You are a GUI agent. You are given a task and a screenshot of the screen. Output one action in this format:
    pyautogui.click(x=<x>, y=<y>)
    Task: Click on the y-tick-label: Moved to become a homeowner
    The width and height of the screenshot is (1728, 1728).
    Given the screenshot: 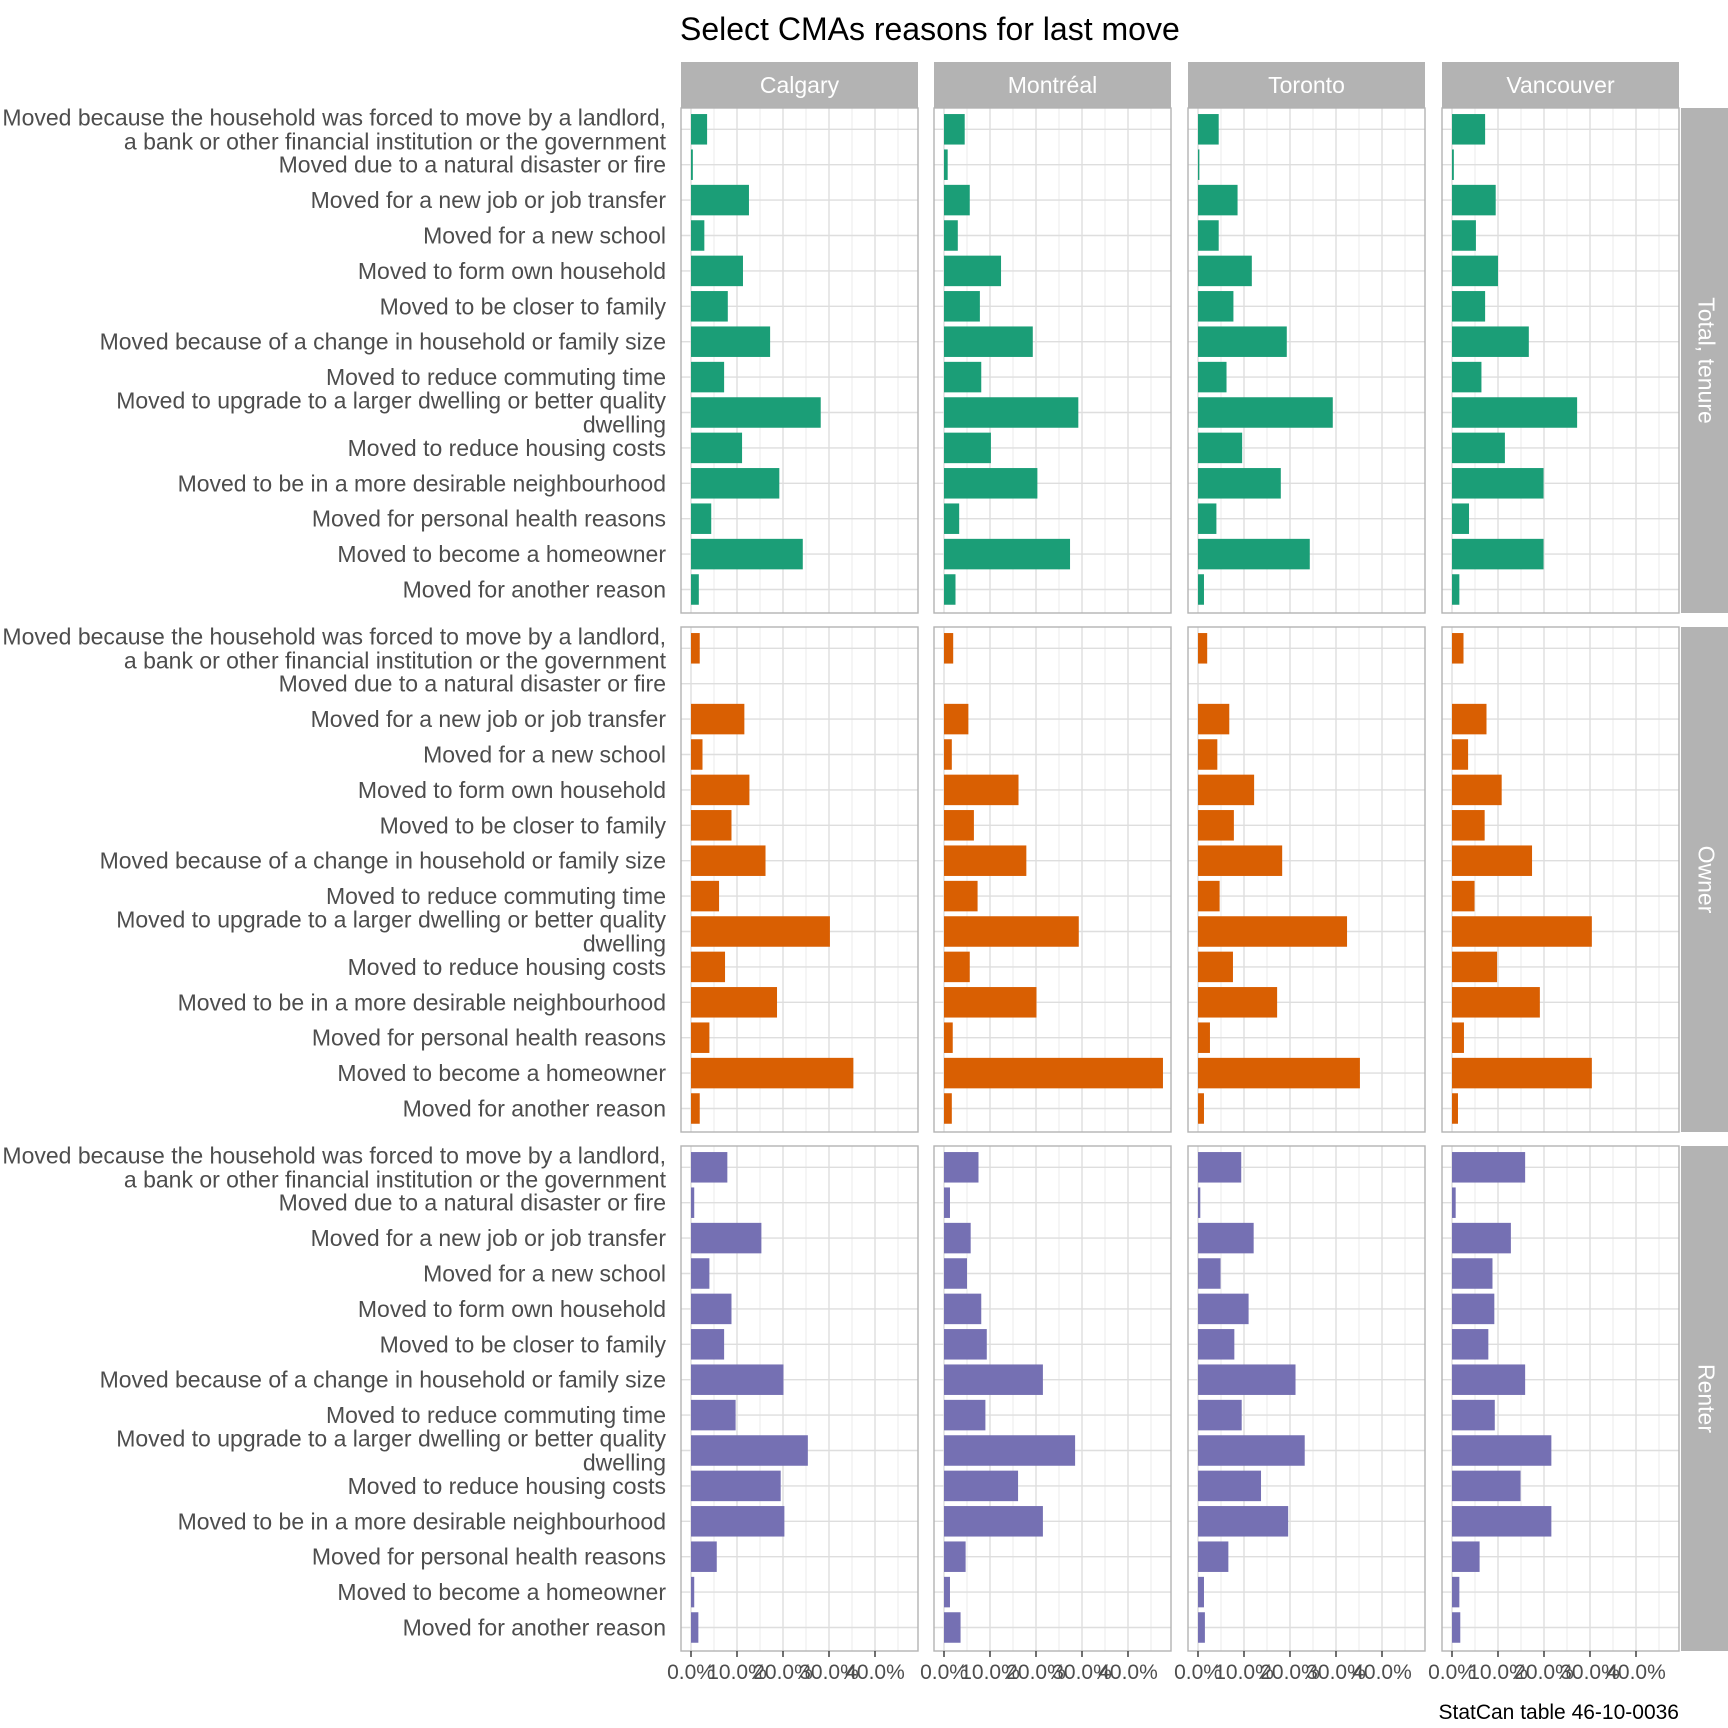 What is the action you would take?
    pyautogui.click(x=501, y=554)
    